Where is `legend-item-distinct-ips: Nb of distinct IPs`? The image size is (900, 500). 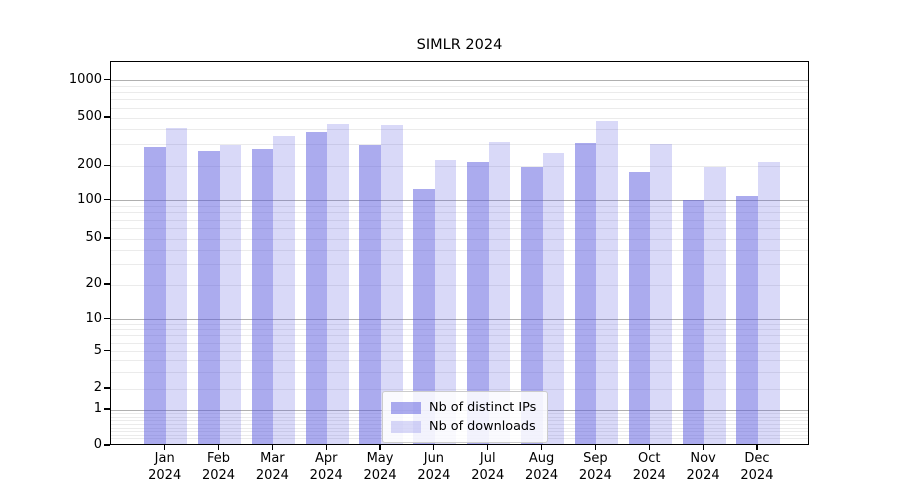 legend-item-distinct-ips: Nb of distinct IPs is located at coordinates (465, 407).